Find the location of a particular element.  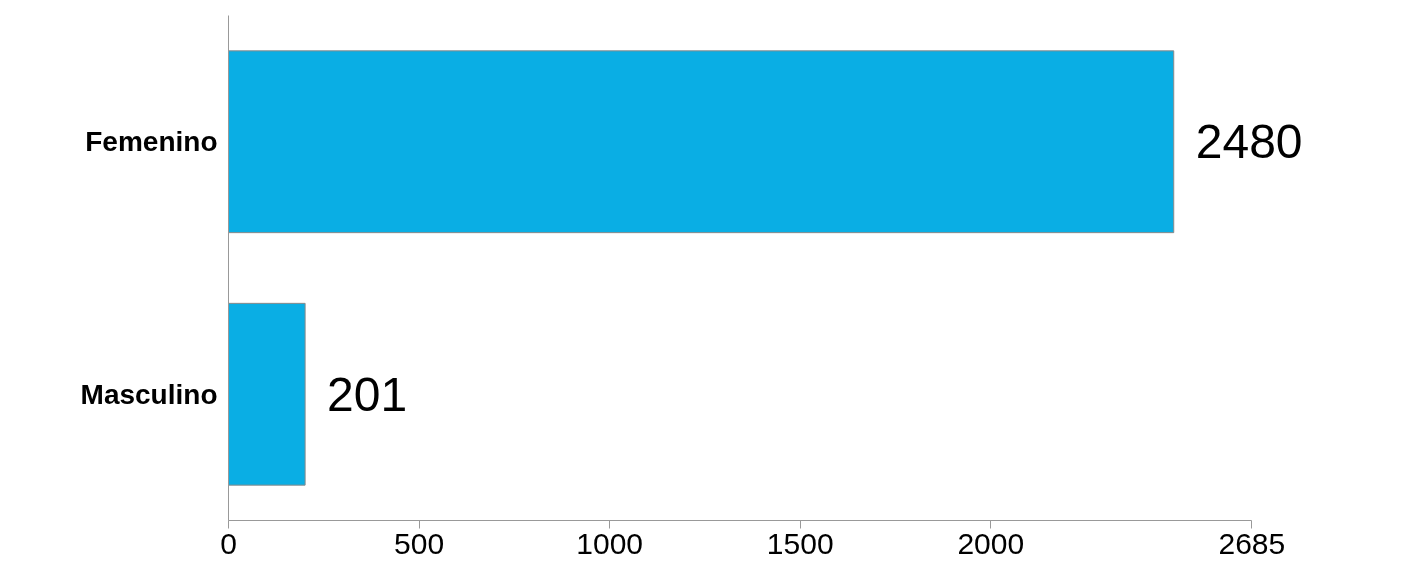

x-tick-label: 0 is located at coordinates (228, 543).